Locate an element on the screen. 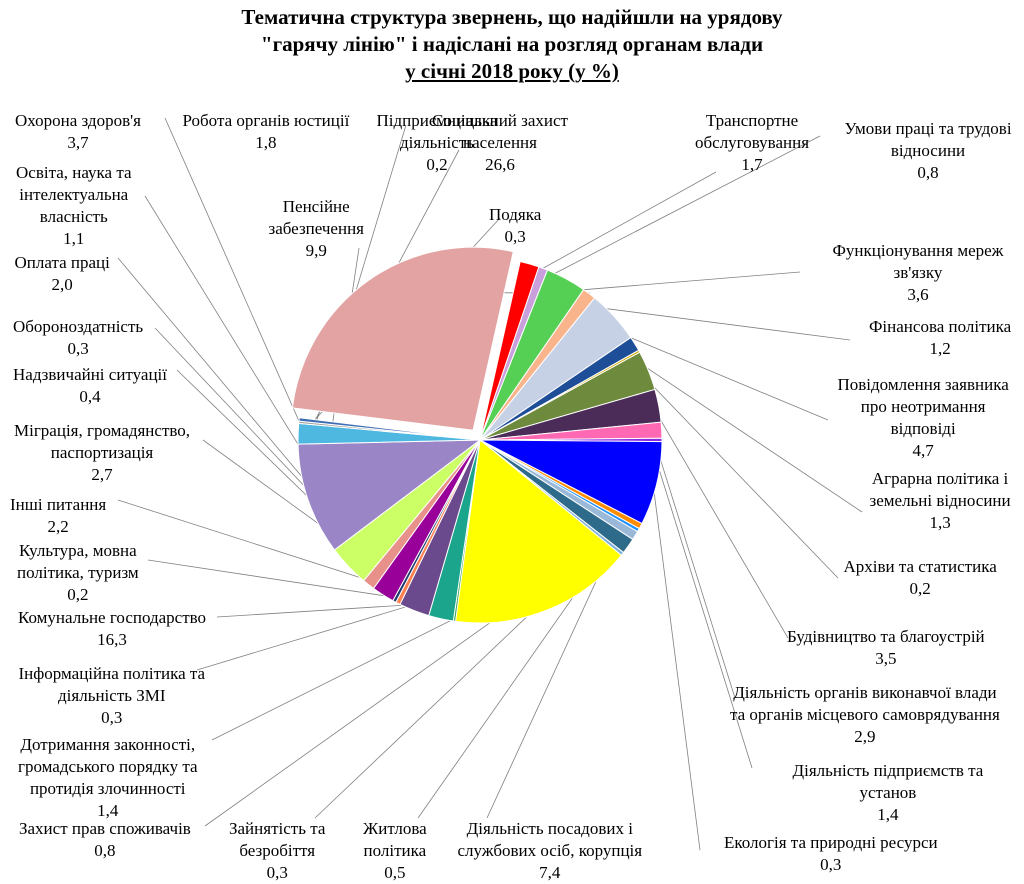 Image resolution: width=1024 pixels, height=884 pixels. slice-label-value: 2,9 is located at coordinates (865, 736).